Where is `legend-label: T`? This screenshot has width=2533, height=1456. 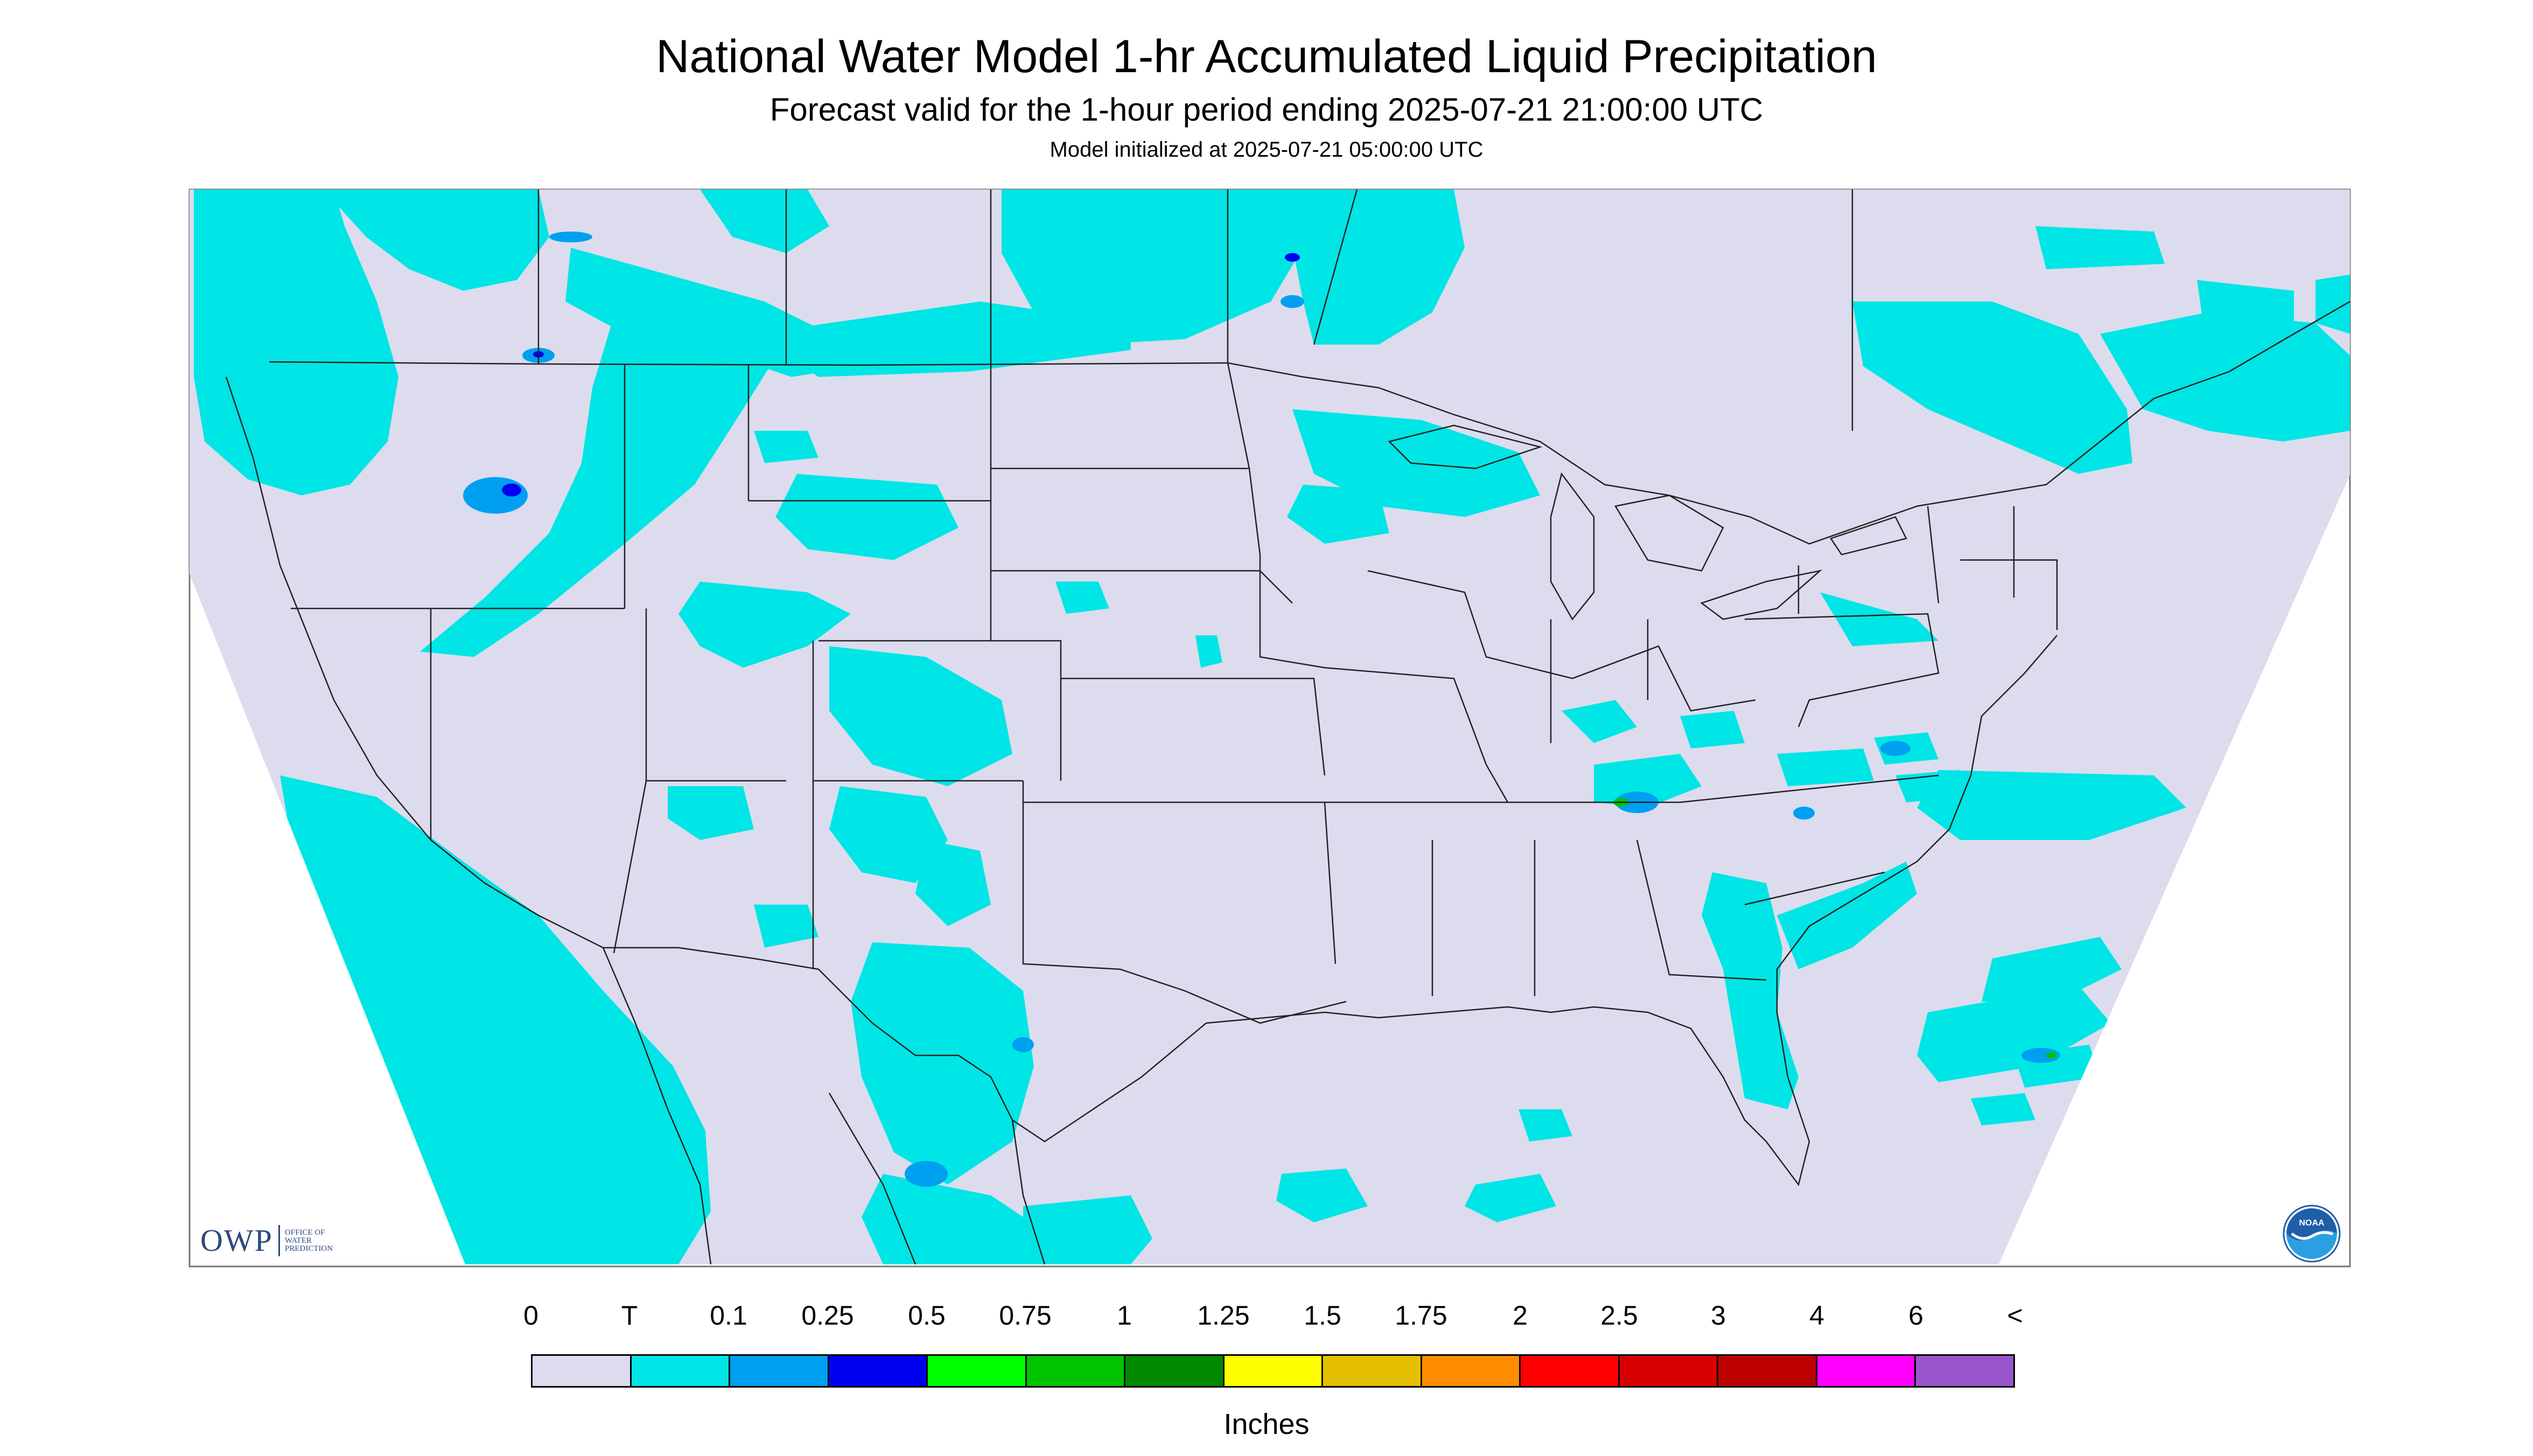
legend-label: T is located at coordinates (629, 1315).